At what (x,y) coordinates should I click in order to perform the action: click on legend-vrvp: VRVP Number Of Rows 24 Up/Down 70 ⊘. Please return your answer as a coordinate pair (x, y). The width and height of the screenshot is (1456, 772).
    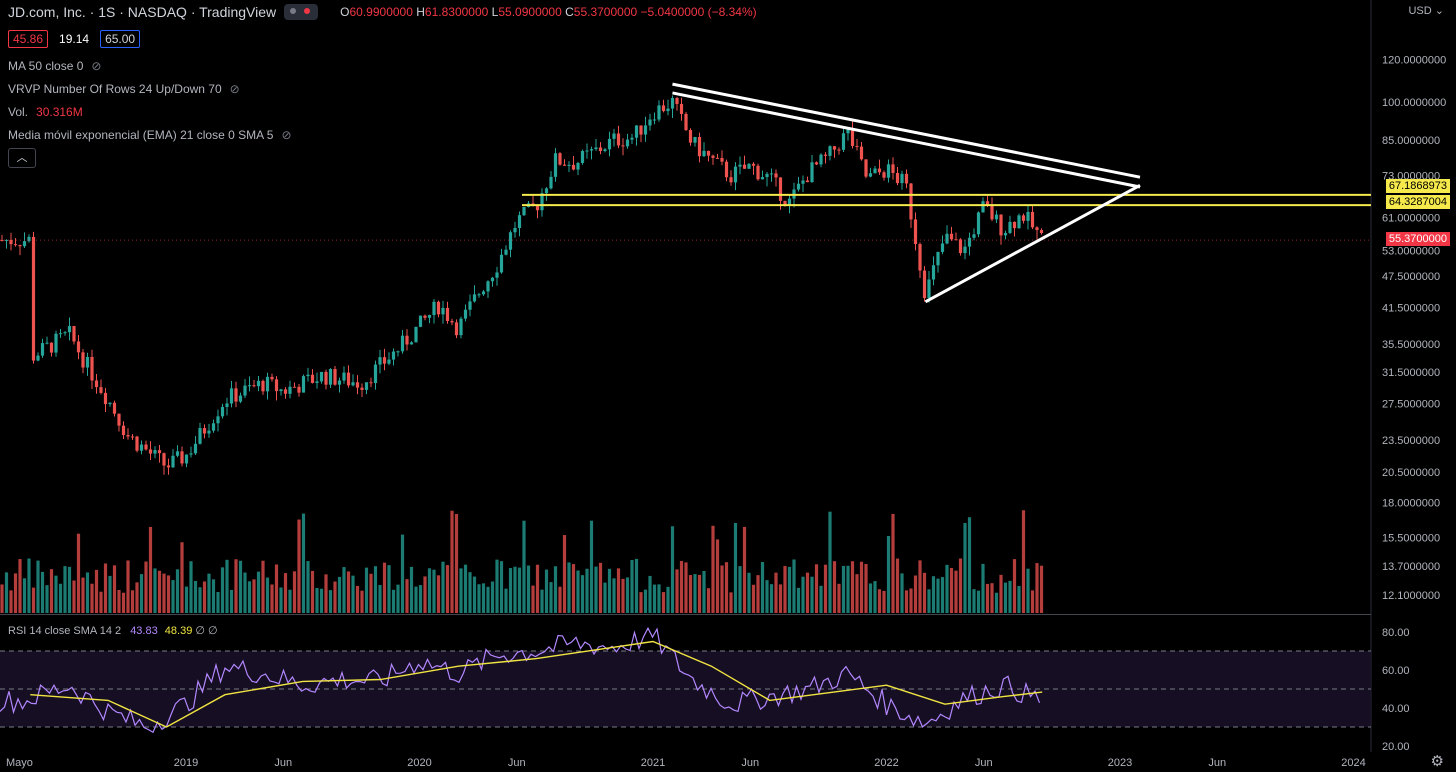
    Looking at the image, I should click on (124, 89).